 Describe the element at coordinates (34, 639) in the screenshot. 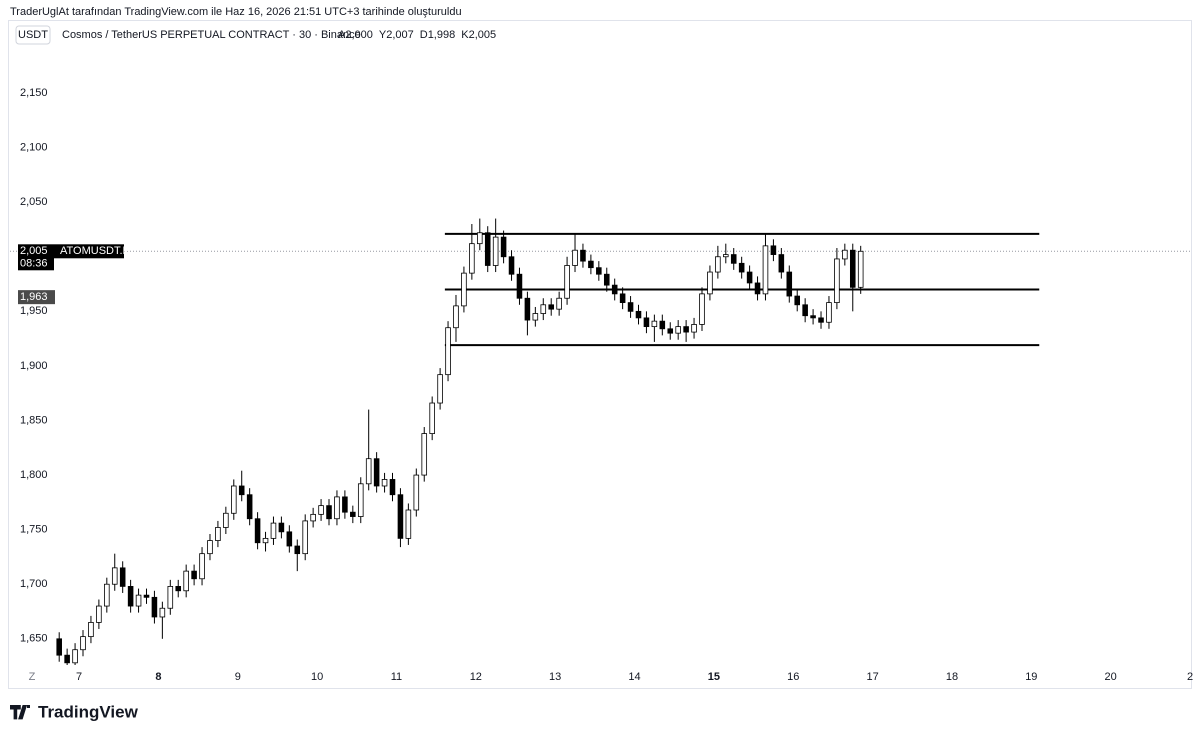

I see `y-tick-label: 1,650` at that location.